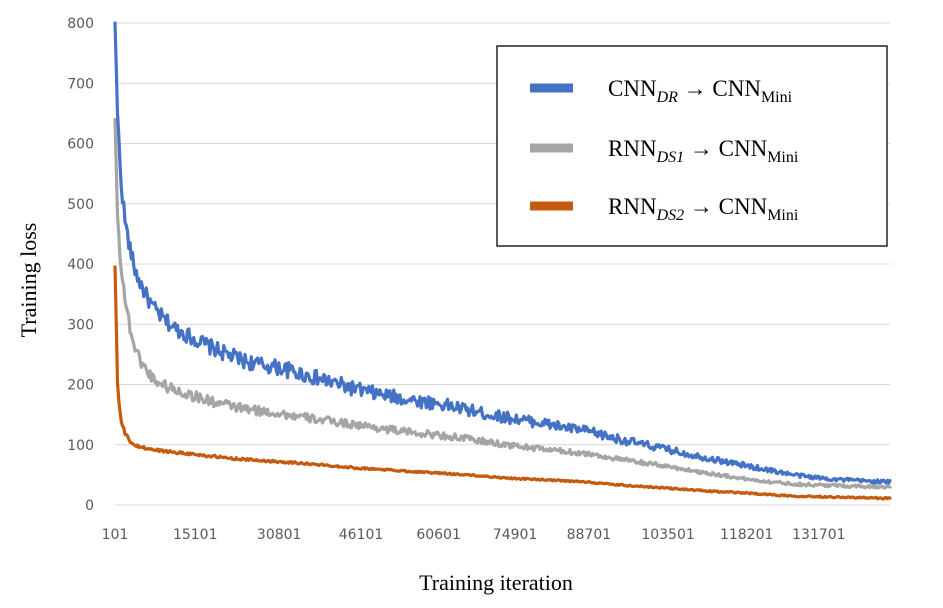  Describe the element at coordinates (670, 157) in the screenshot. I see `legend-label-part: DS1` at that location.